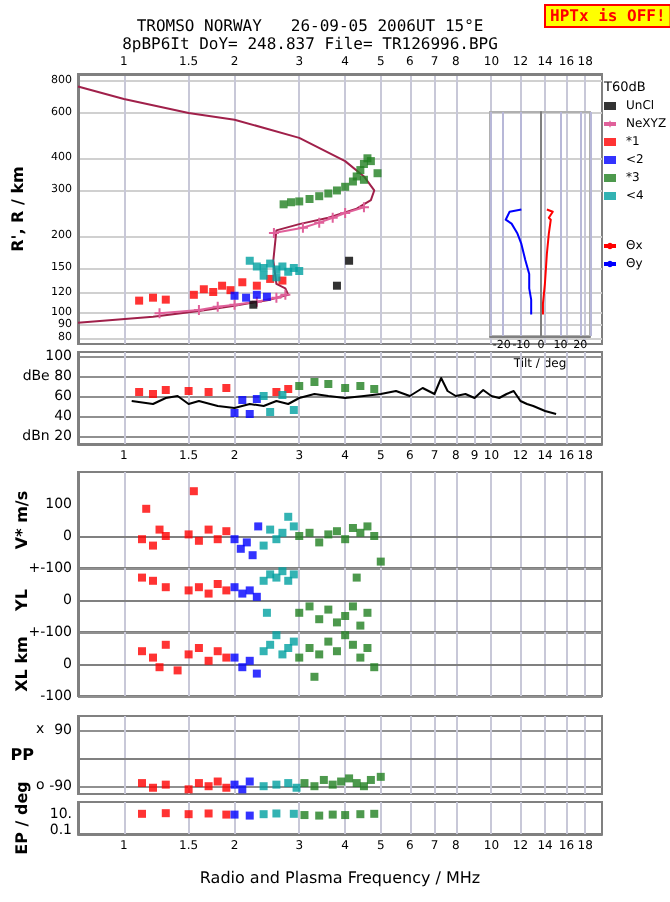  I want to click on y-axis-title: PP, so click(22, 755).